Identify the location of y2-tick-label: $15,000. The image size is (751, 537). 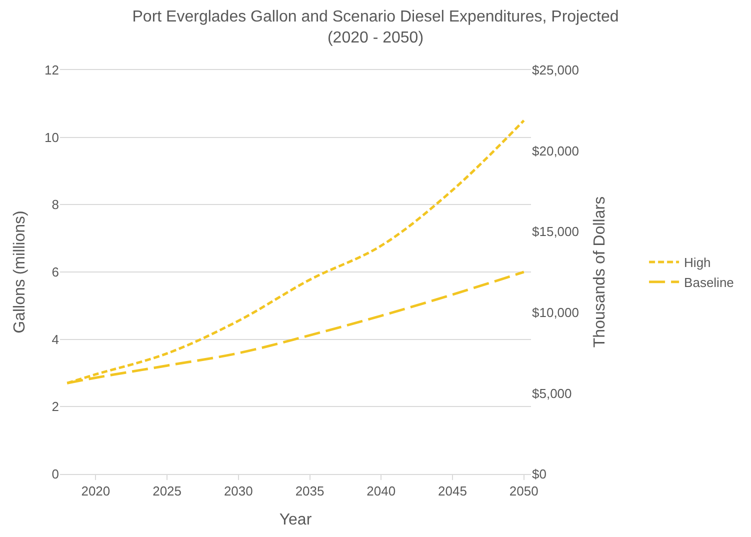
(555, 232).